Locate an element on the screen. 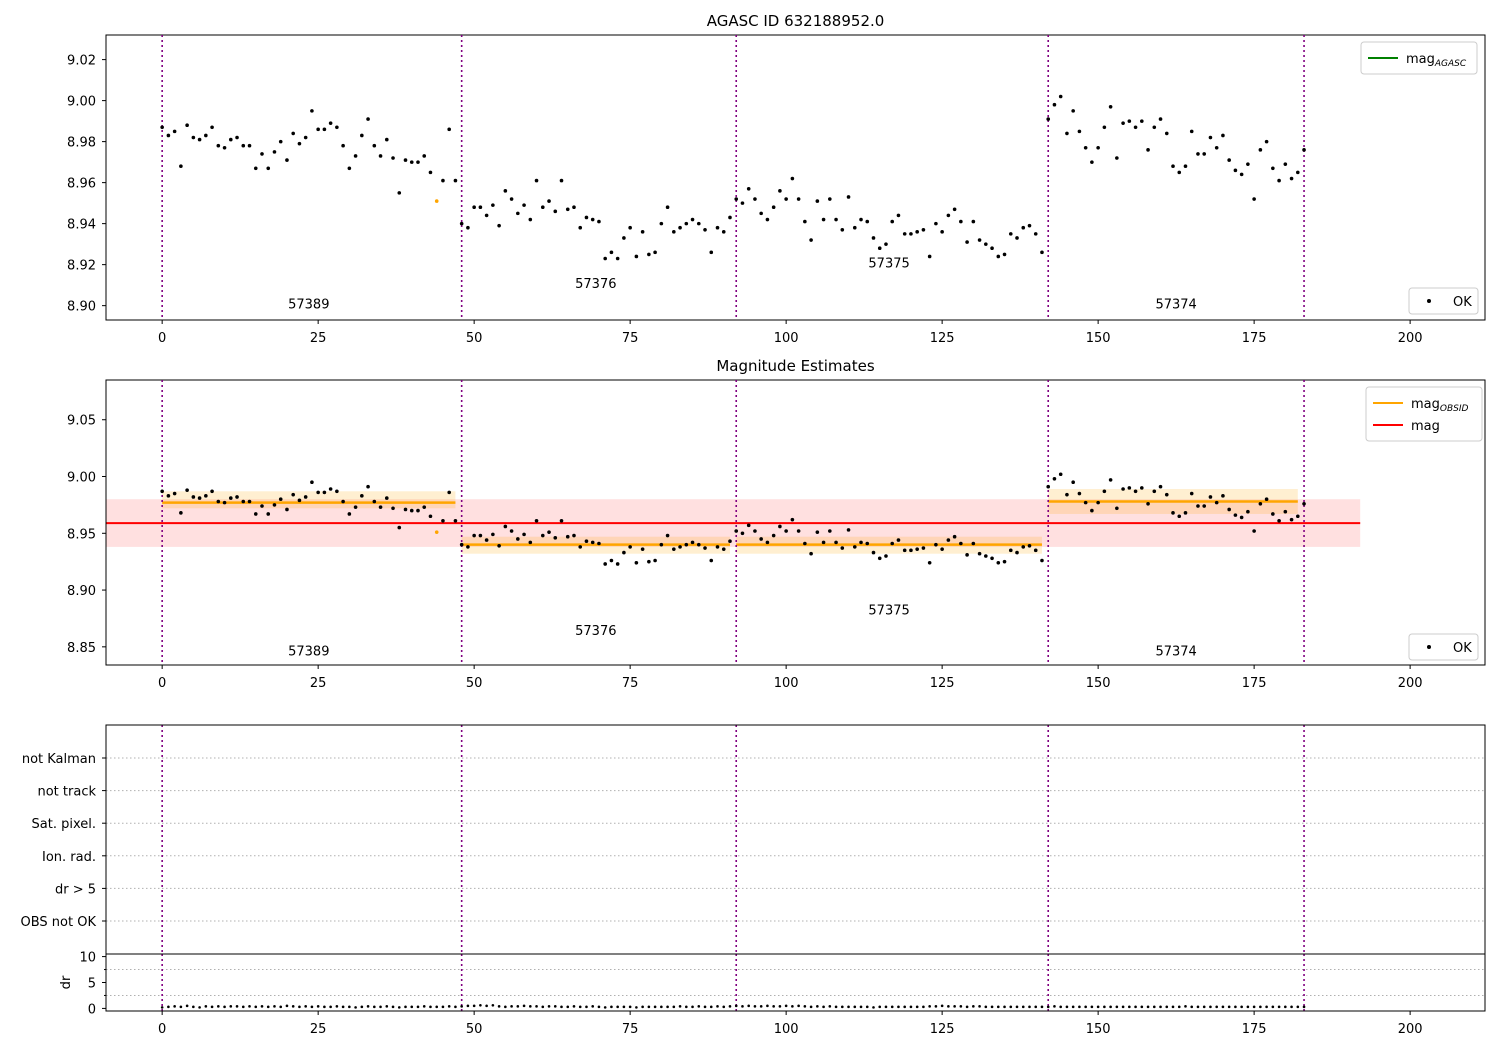  obsid-label: 57374 is located at coordinates (1175, 651).